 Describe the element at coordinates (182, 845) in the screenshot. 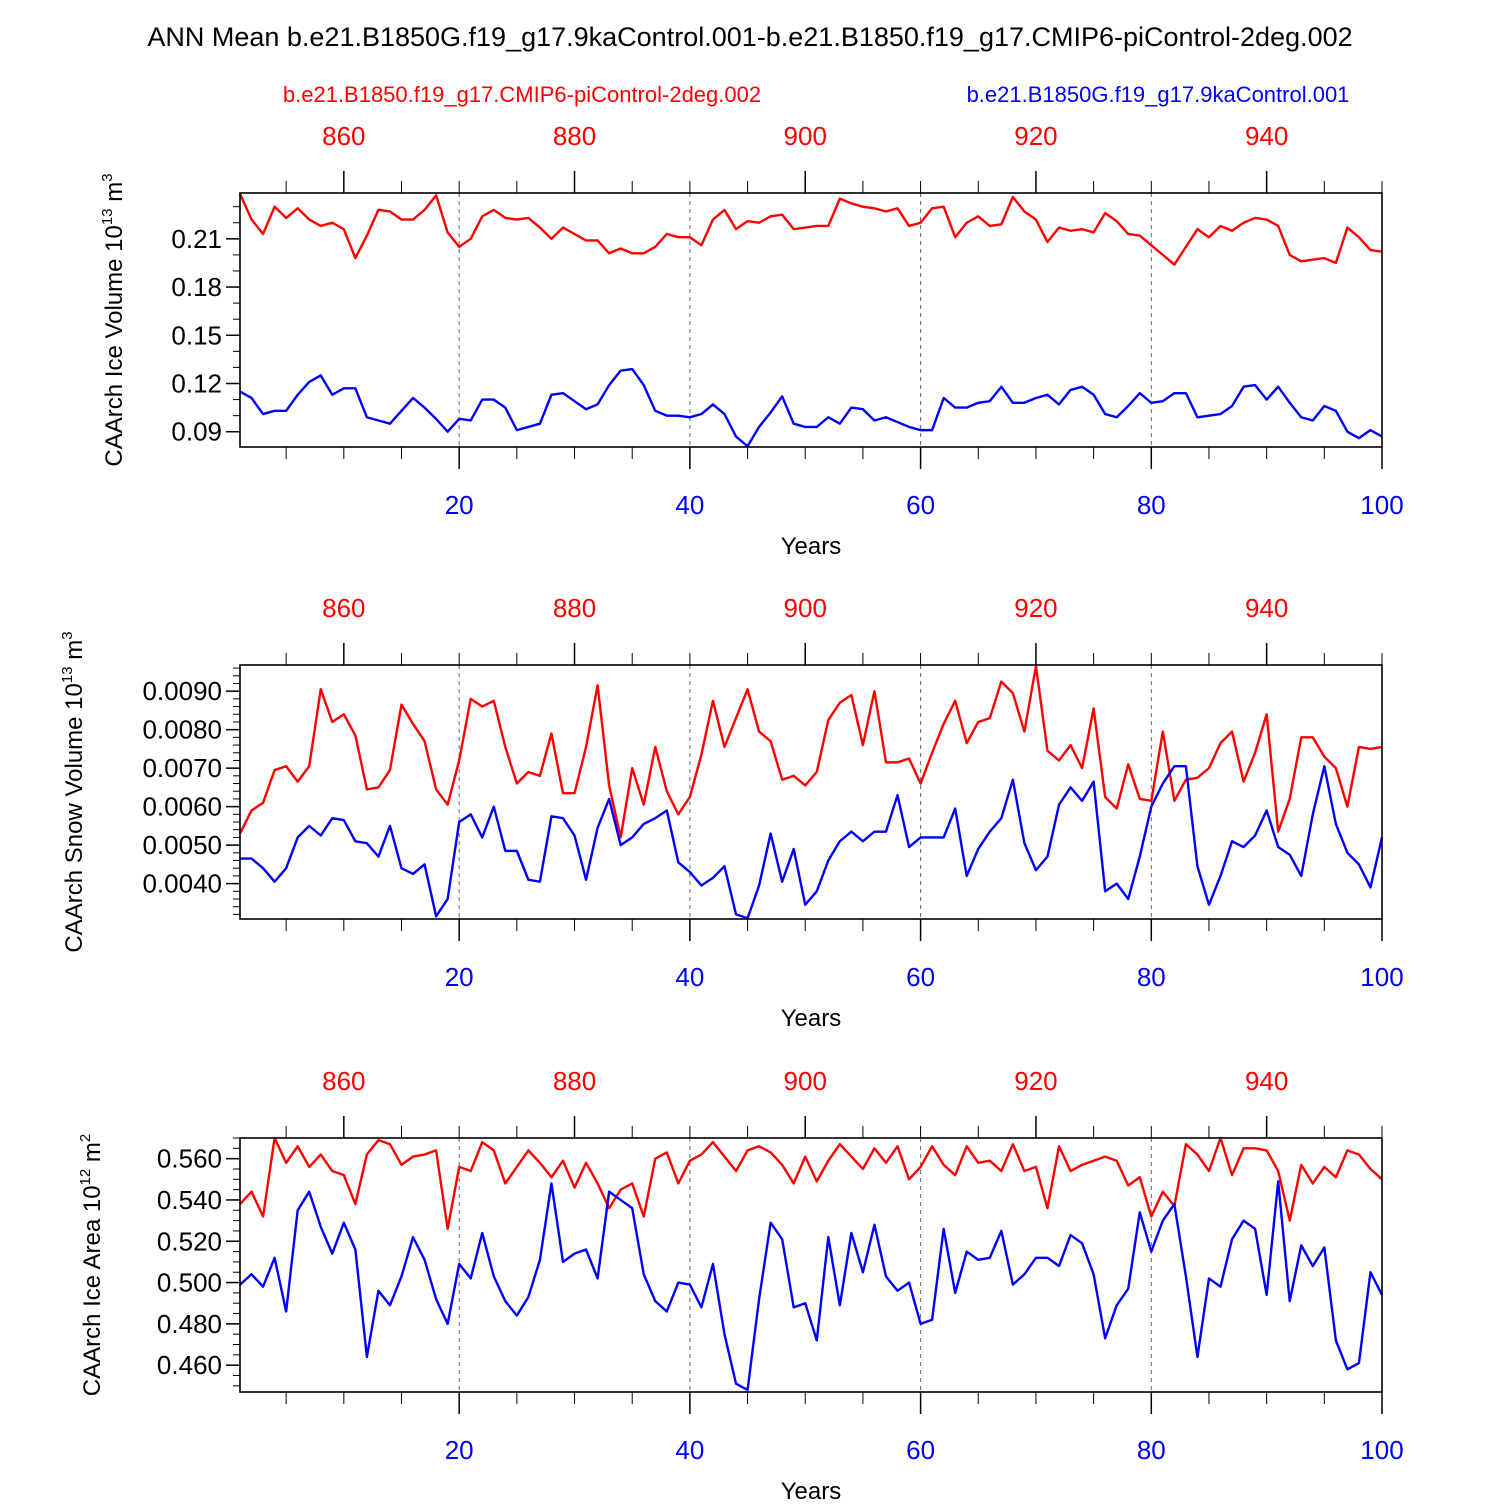

I see `y-tick-label: 0.0050` at that location.